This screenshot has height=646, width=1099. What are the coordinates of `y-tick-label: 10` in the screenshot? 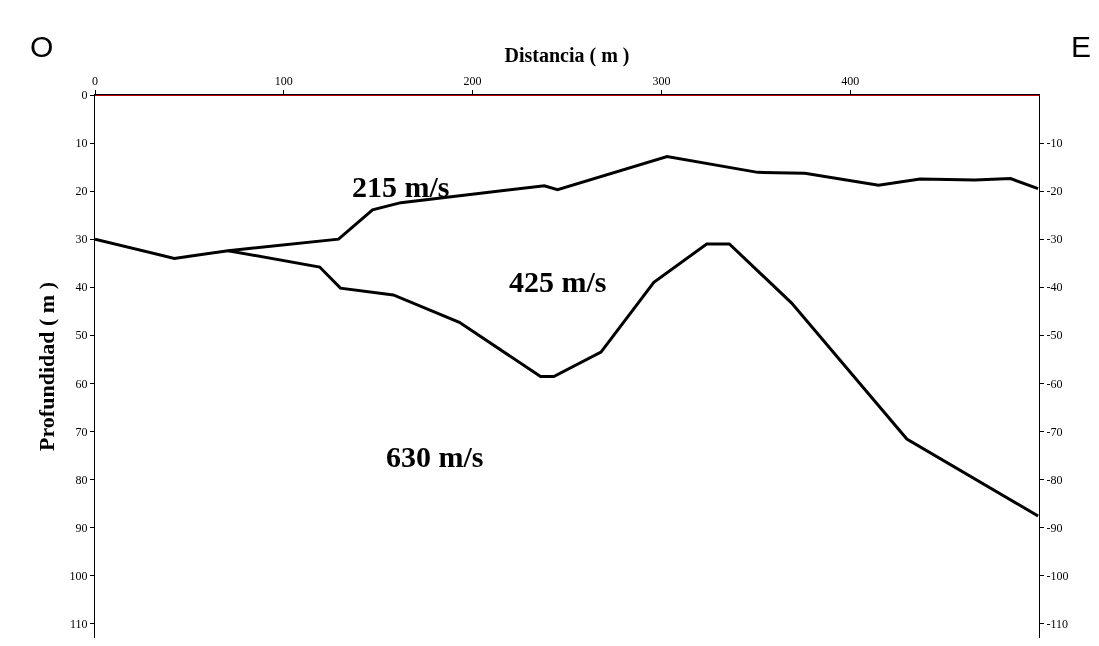 It's located at (81, 143).